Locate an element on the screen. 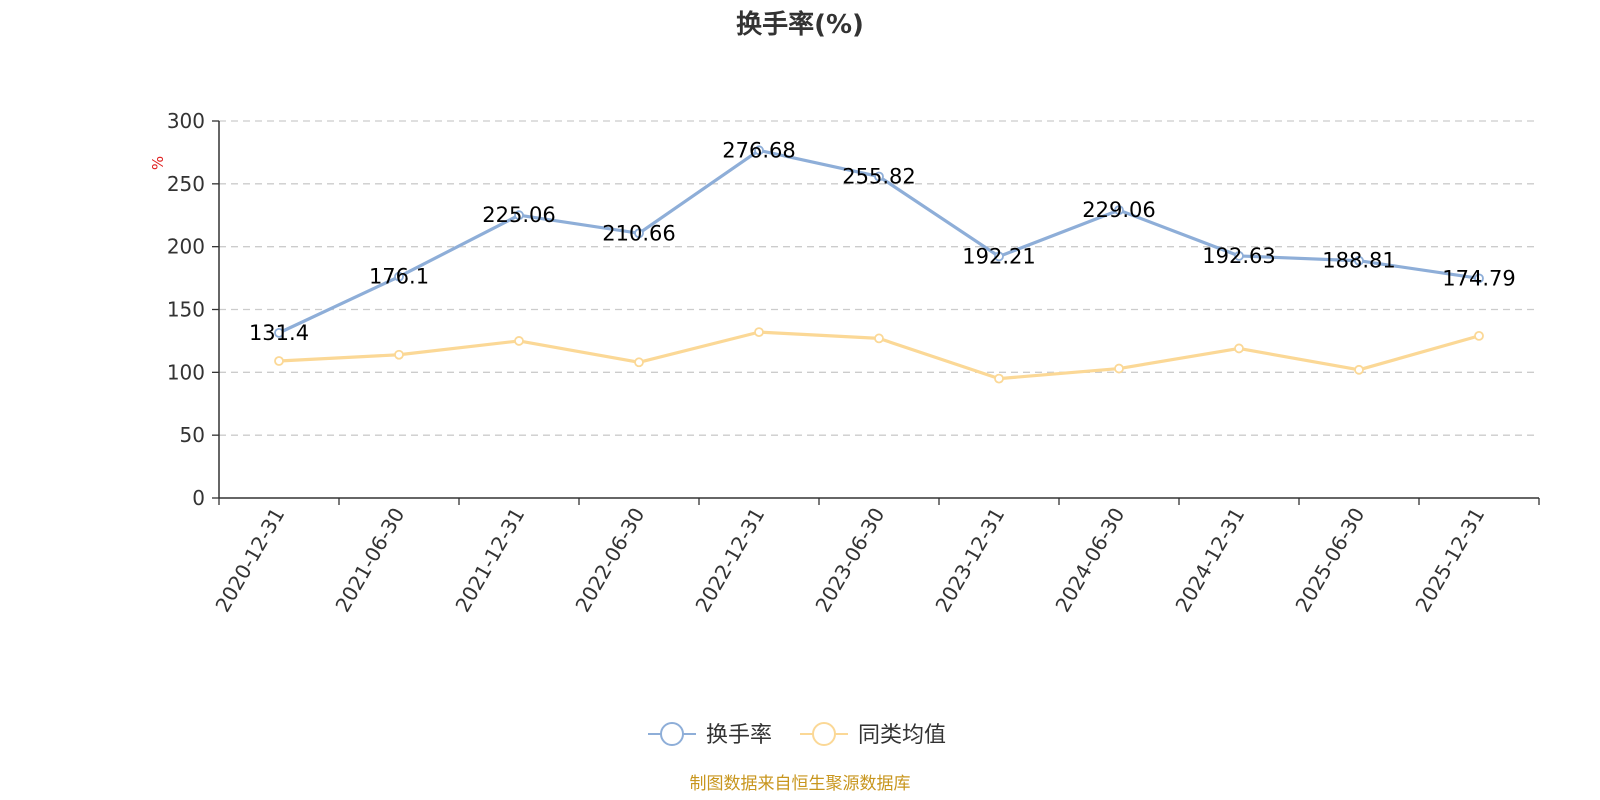  legend-item: 换手率 is located at coordinates (710, 735).